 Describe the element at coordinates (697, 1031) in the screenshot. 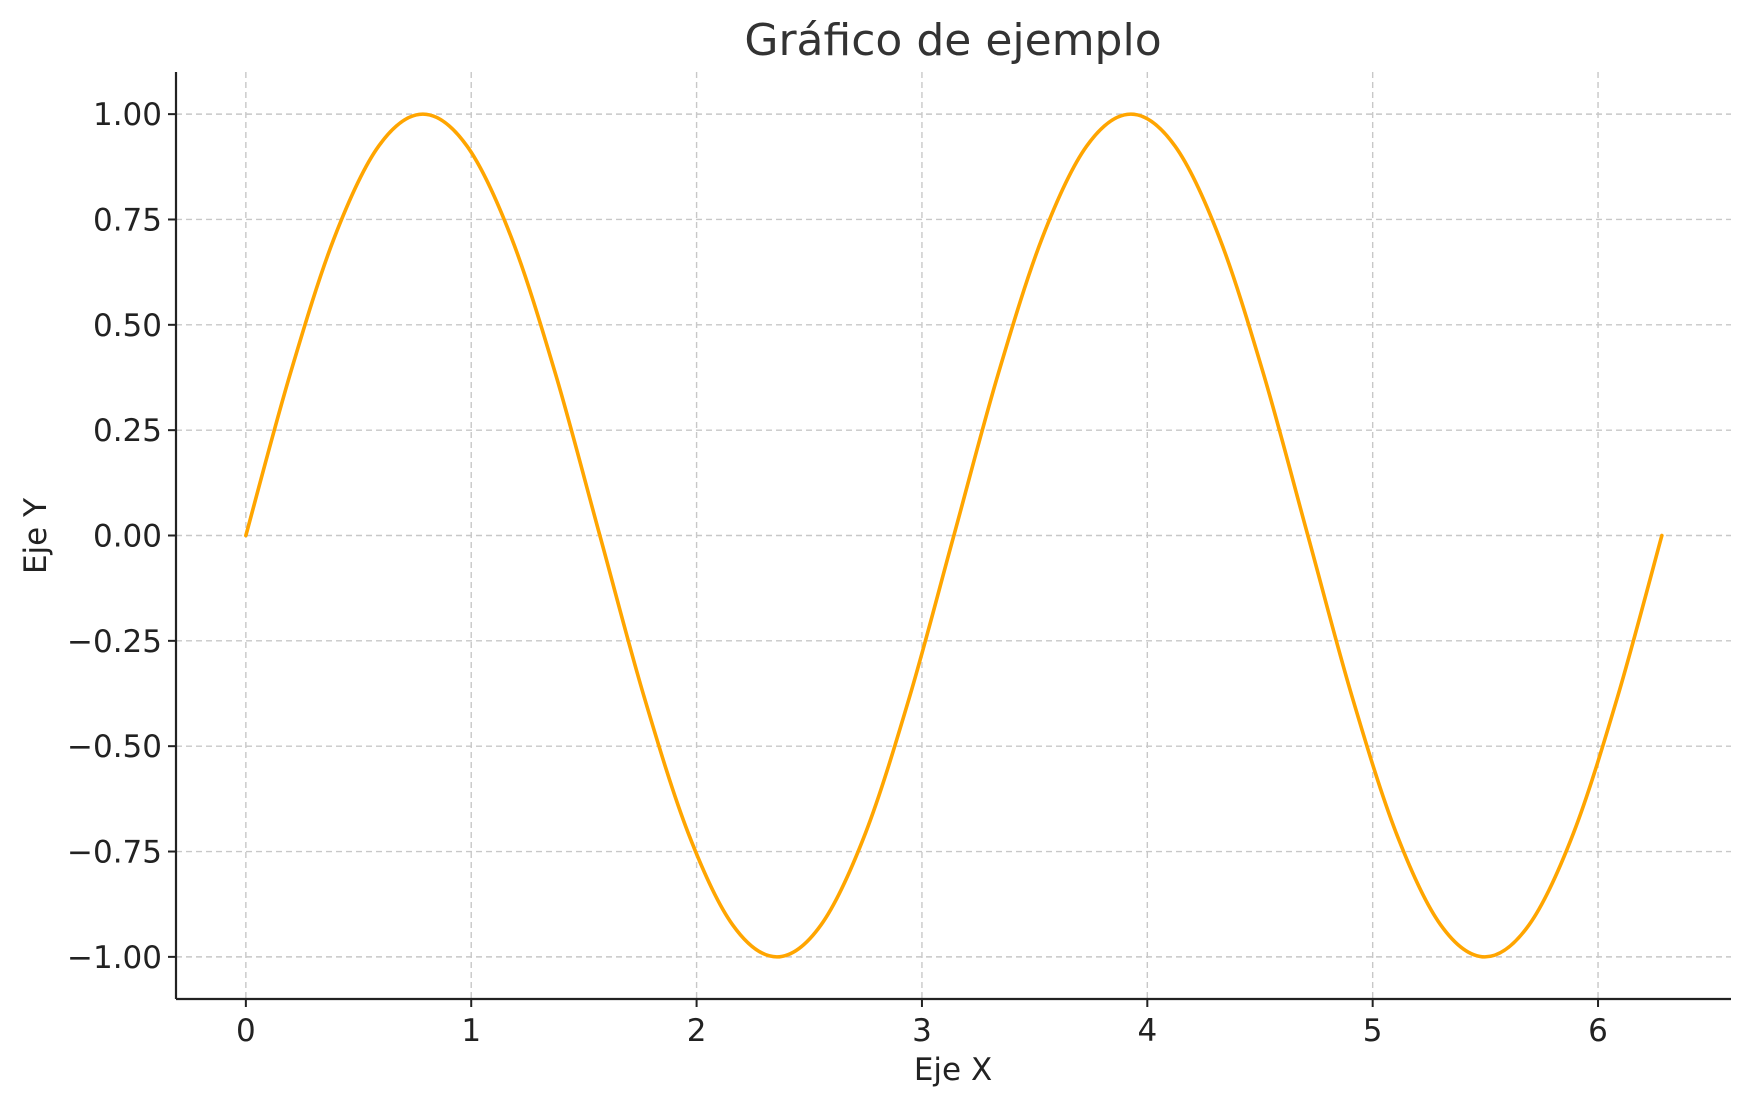

I see `x-tick-label: 2` at that location.